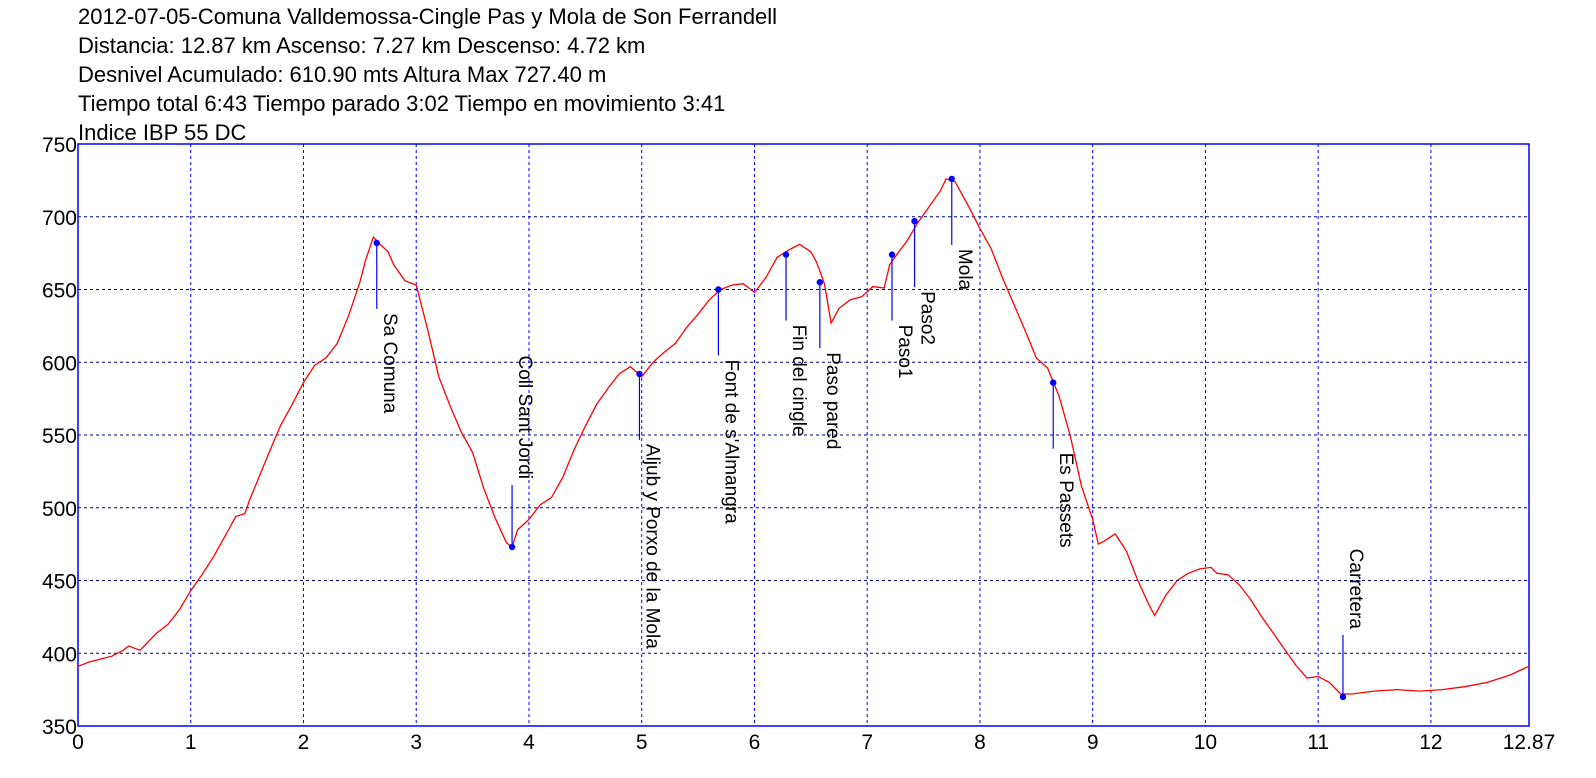 Image resolution: width=1596 pixels, height=778 pixels. Describe the element at coordinates (191, 742) in the screenshot. I see `x-tick-label: 1` at that location.